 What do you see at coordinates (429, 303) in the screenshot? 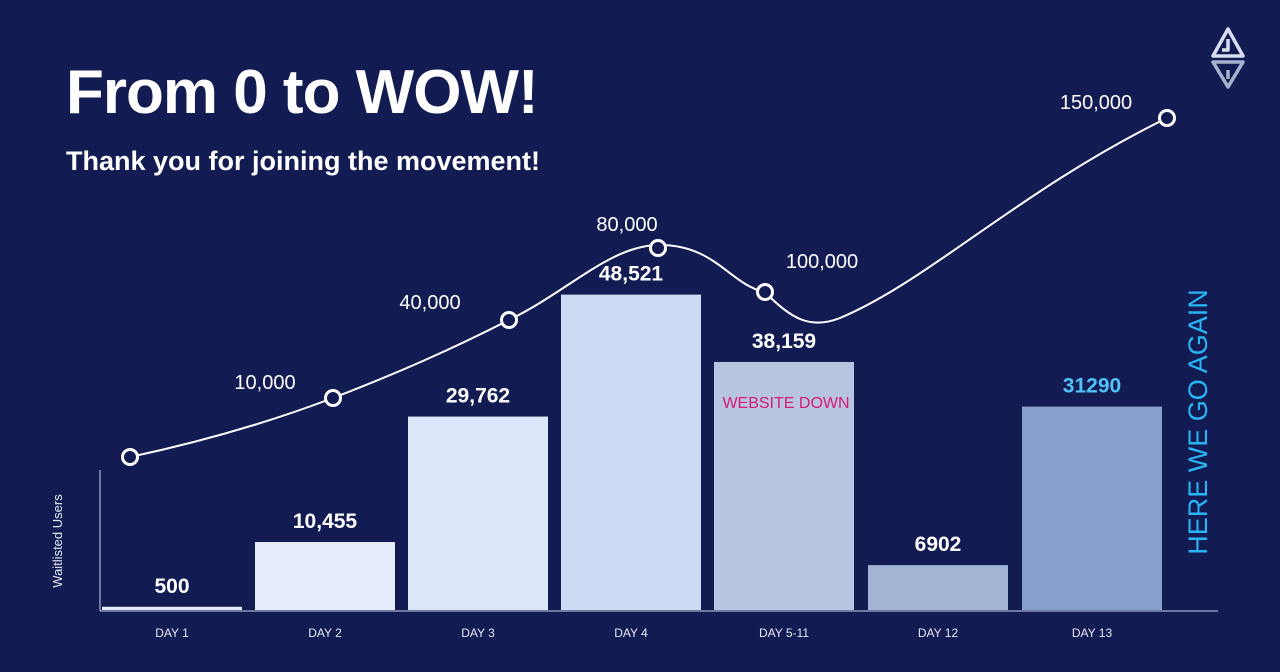
I see `line-point-label: 40,000` at bounding box center [429, 303].